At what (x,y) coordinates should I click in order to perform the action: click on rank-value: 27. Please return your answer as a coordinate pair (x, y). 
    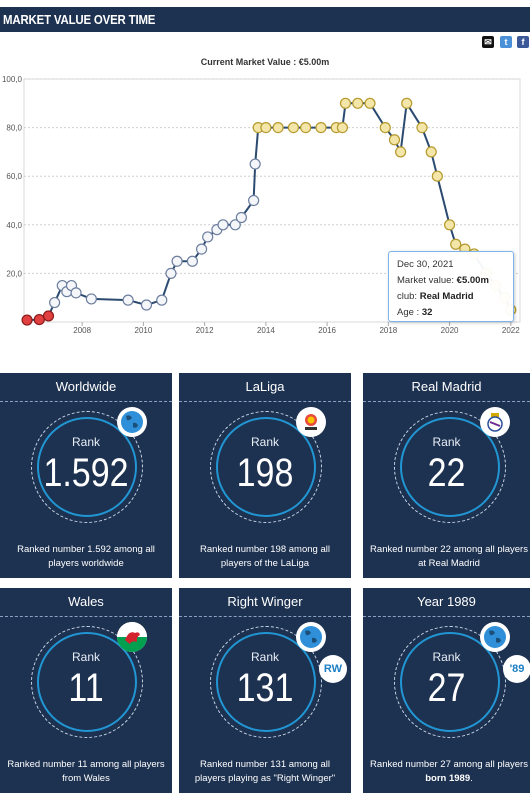
    Looking at the image, I should click on (446, 688).